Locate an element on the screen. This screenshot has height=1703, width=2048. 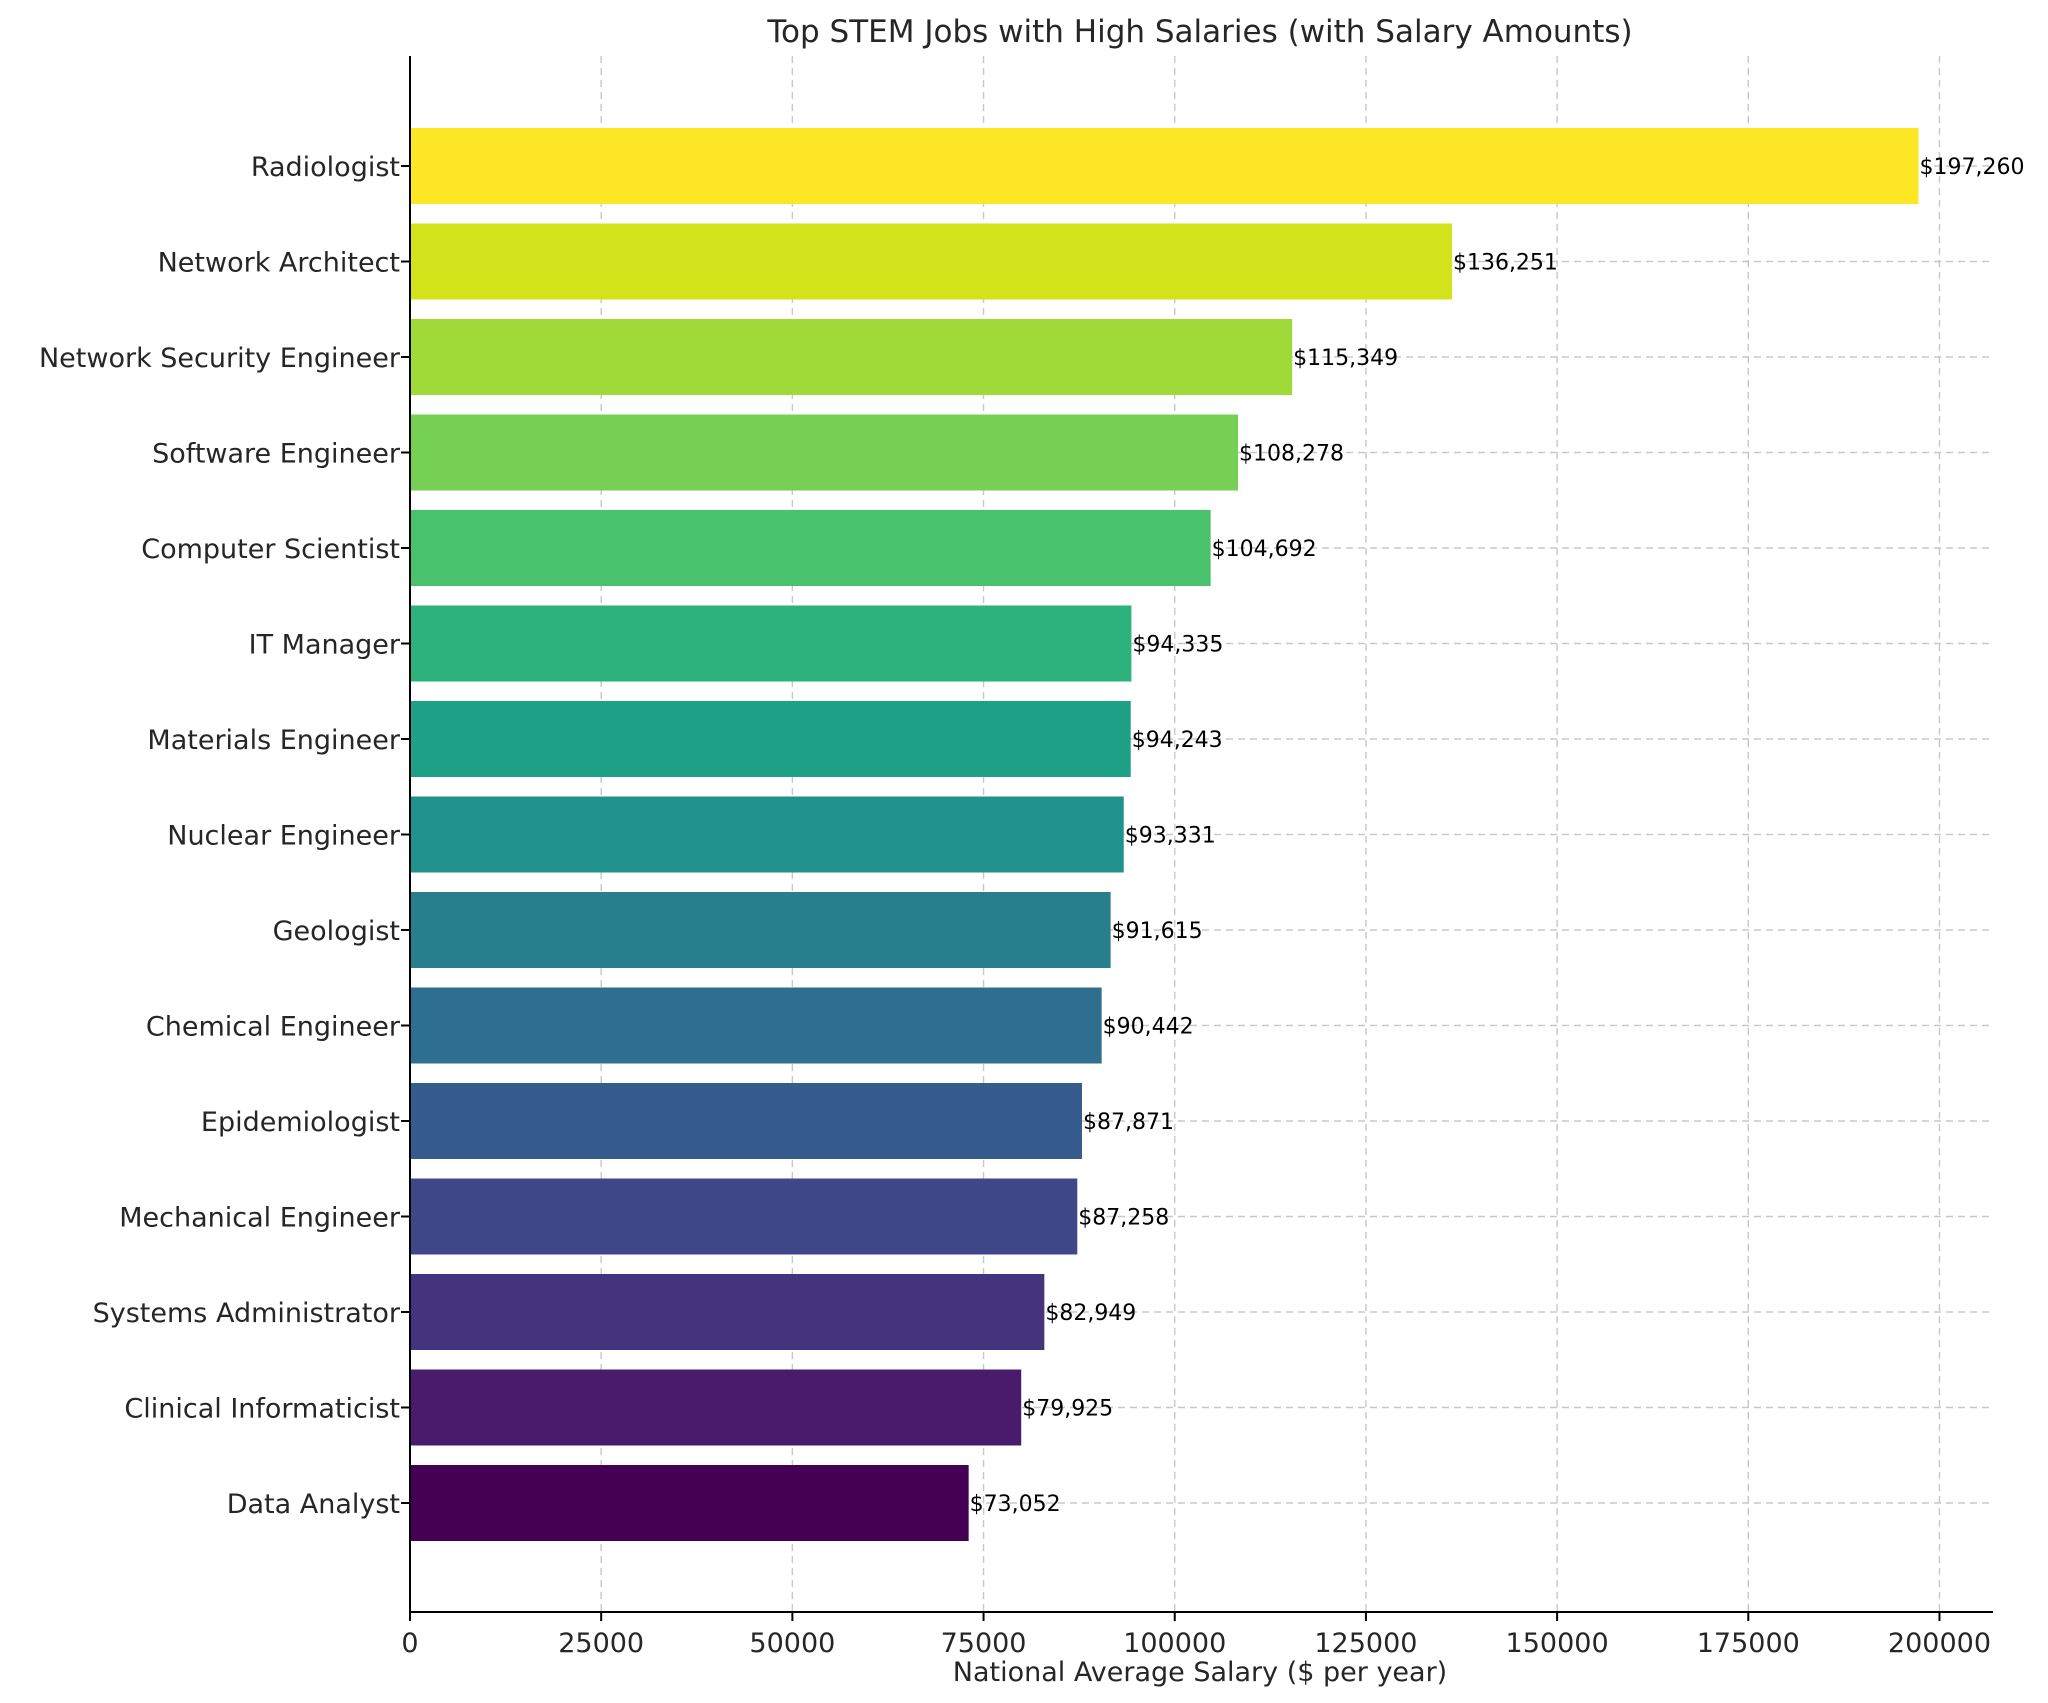
y-tick-label: Radiologist is located at coordinates (325, 167).